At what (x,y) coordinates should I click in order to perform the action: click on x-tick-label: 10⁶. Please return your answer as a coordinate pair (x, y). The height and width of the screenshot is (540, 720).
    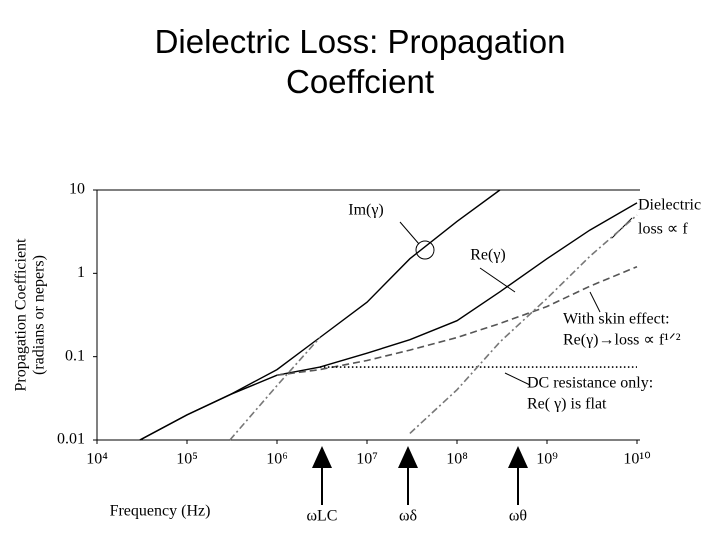
    Looking at the image, I should click on (277, 459).